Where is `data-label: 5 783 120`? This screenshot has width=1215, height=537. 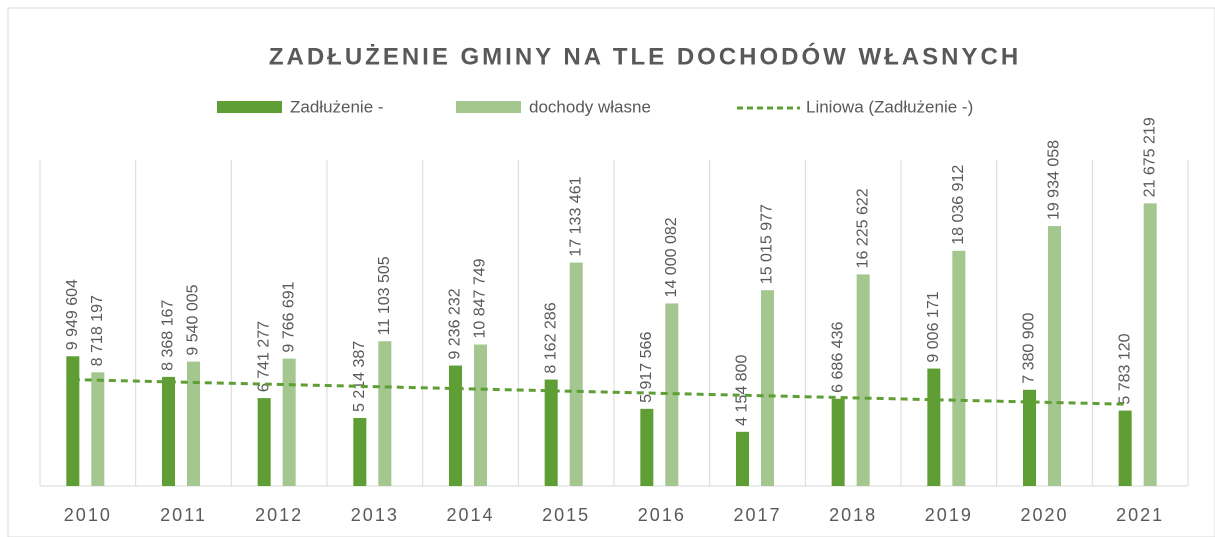 data-label: 5 783 120 is located at coordinates (1124, 368).